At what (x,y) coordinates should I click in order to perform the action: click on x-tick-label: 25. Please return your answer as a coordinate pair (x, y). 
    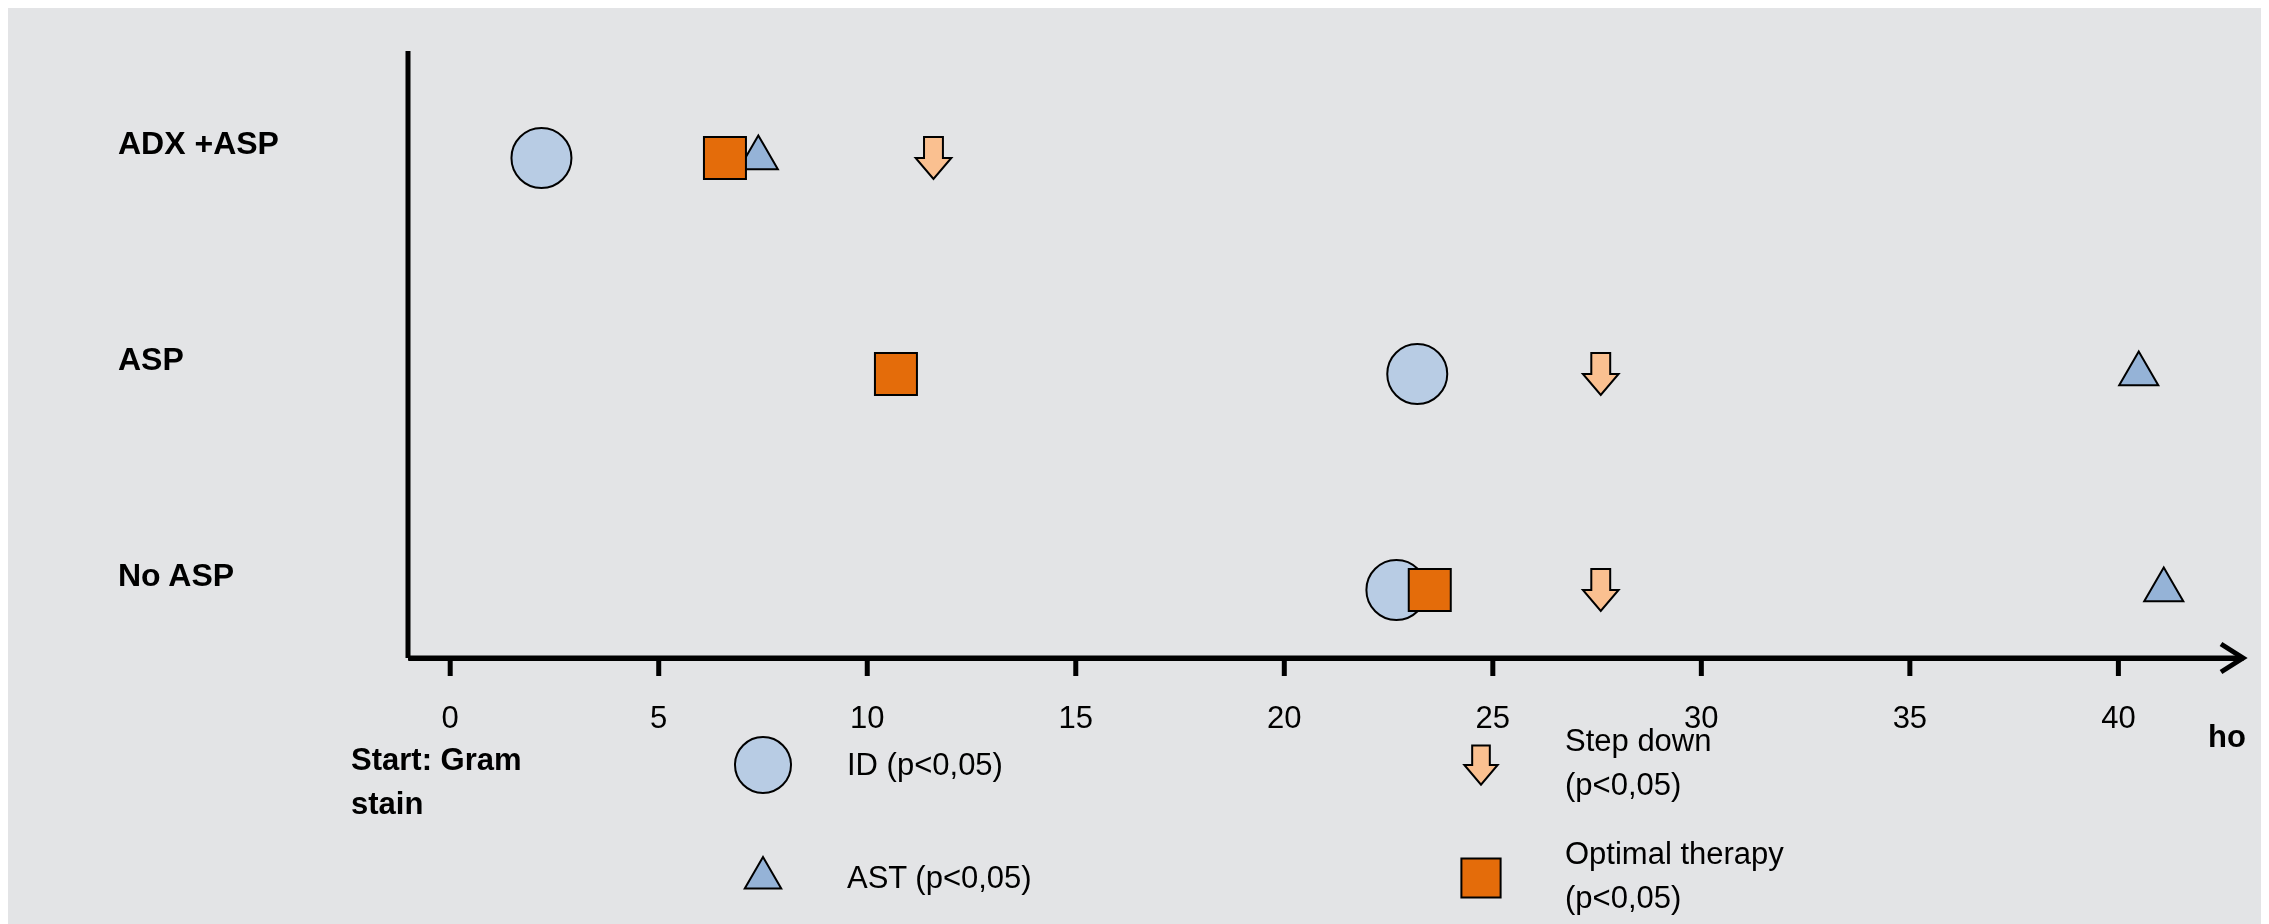
    Looking at the image, I should click on (1493, 718).